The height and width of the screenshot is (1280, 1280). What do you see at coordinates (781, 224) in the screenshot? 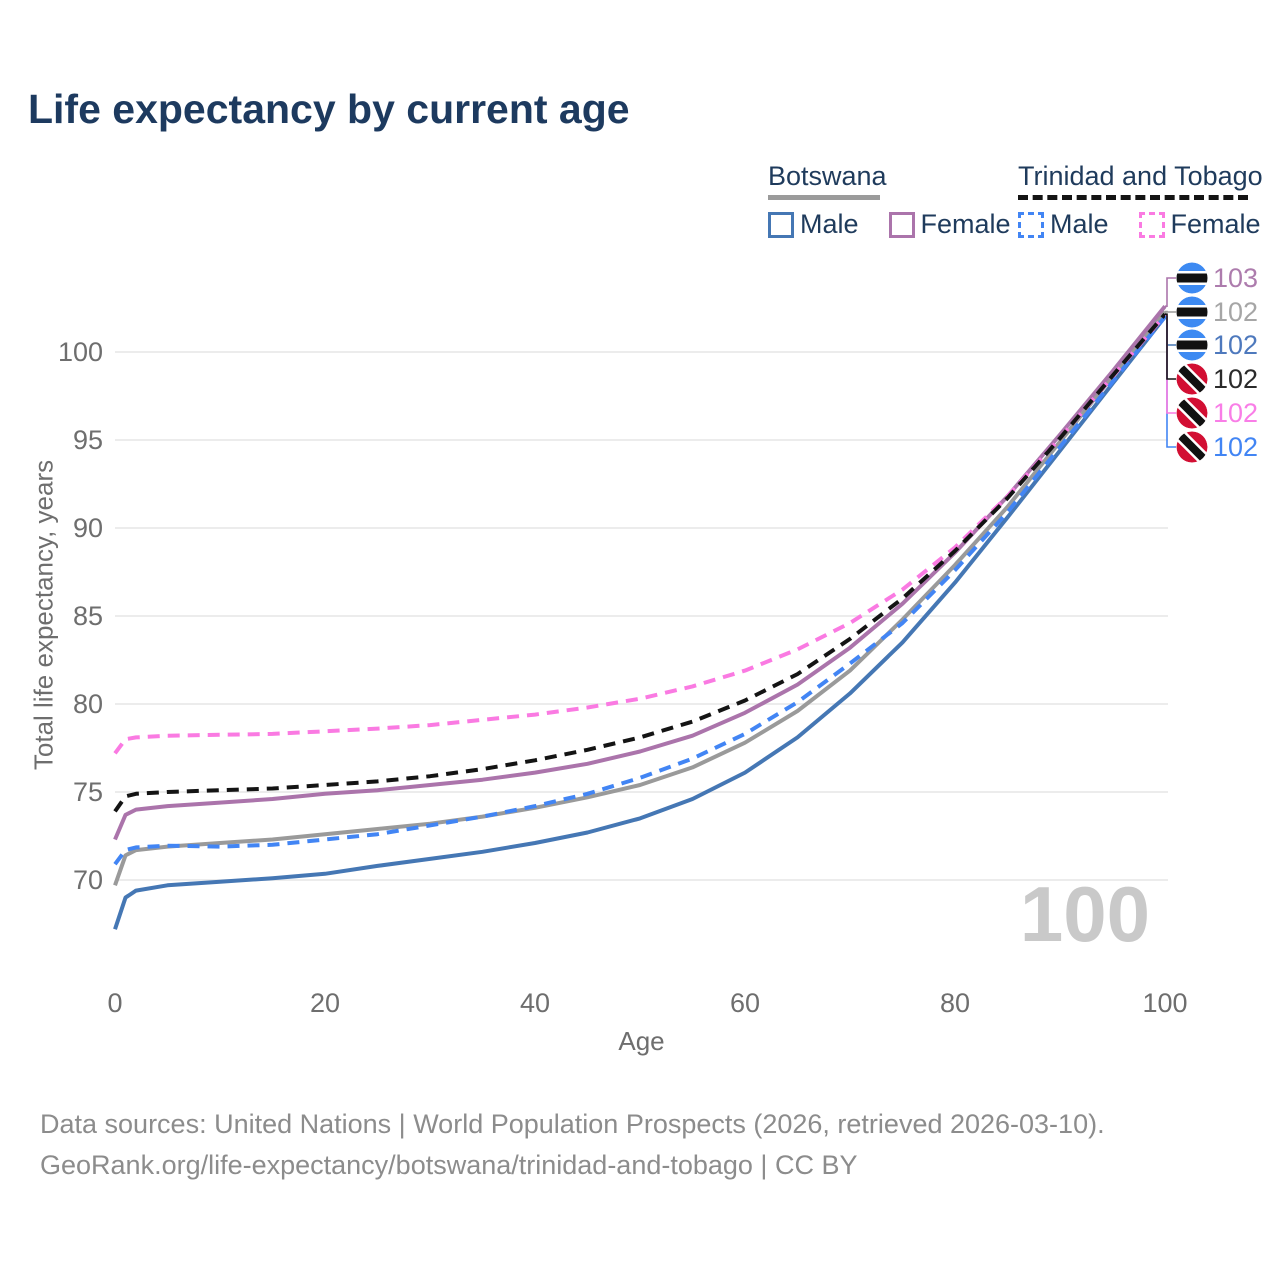
I see `legend-swatch-botswana-male` at bounding box center [781, 224].